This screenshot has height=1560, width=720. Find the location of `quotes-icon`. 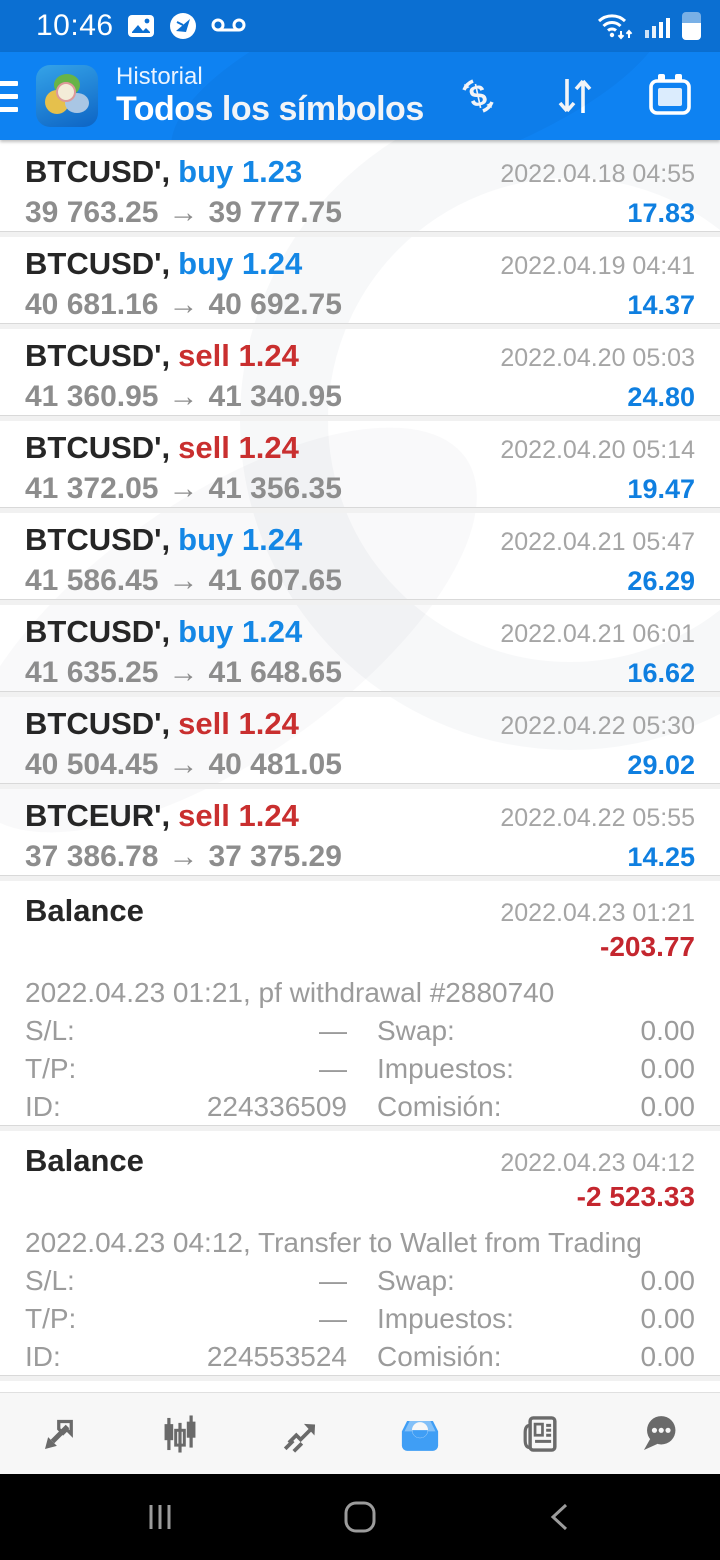

quotes-icon is located at coordinates (60, 1433).